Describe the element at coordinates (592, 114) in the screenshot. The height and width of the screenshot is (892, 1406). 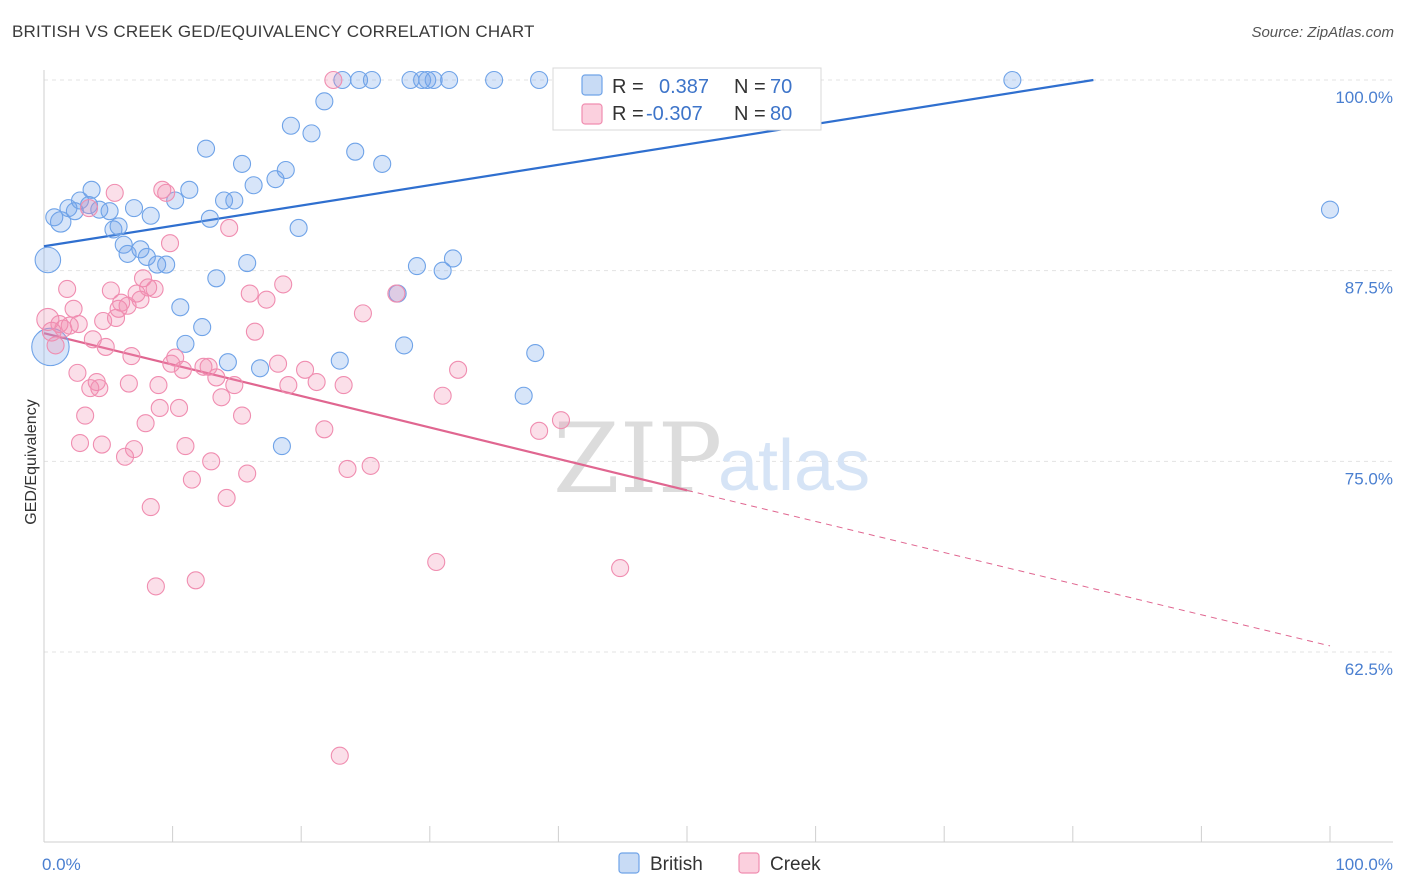
I see `legend-creek-swatch` at that location.